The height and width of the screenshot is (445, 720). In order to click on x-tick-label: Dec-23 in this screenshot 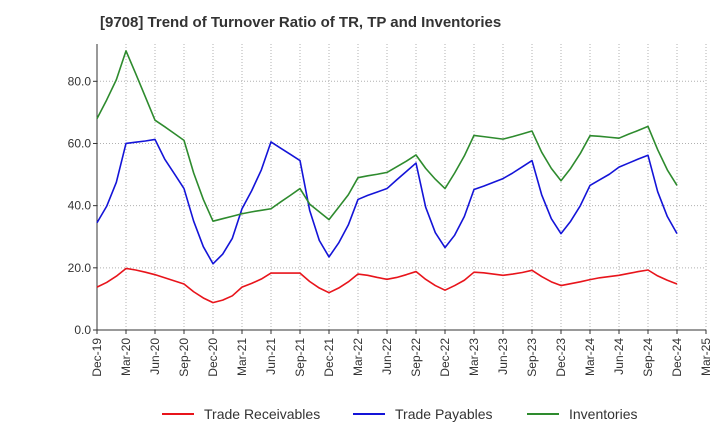, I will do `click(561, 357)`.